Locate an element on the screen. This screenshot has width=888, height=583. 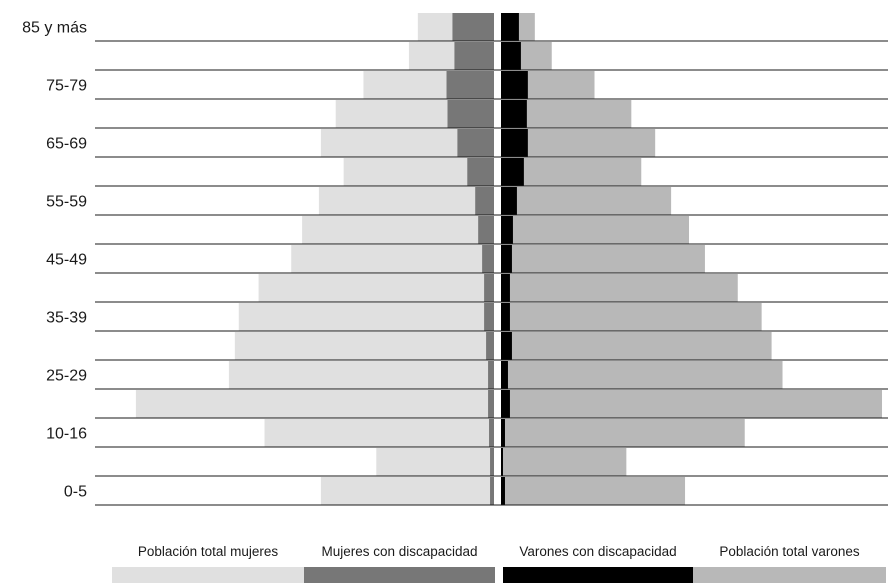
legend-label: Población total mujeres is located at coordinates (208, 551).